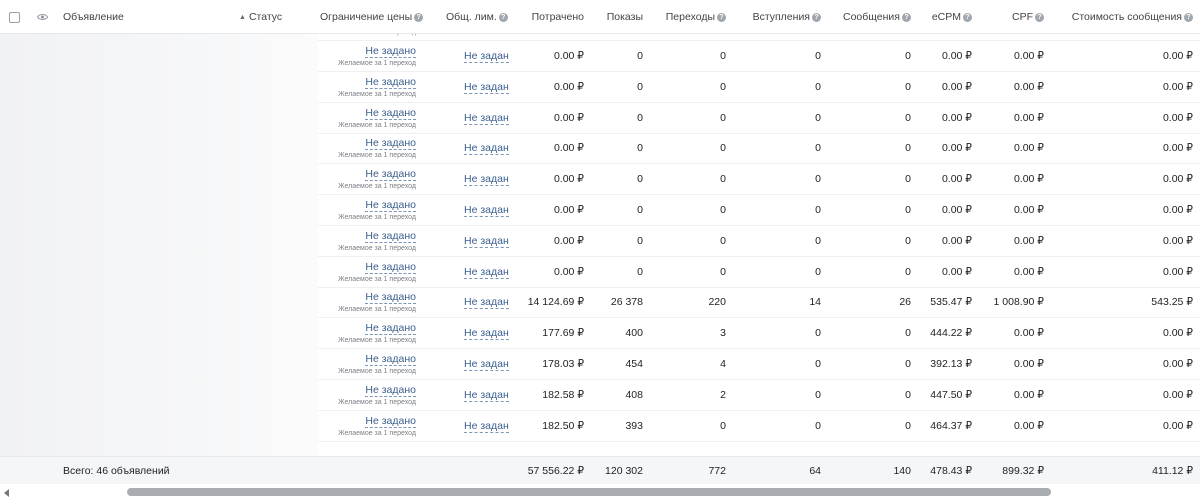 The width and height of the screenshot is (1200, 502). Describe the element at coordinates (6, 493) in the screenshot. I see `scroll-left-icon` at that location.